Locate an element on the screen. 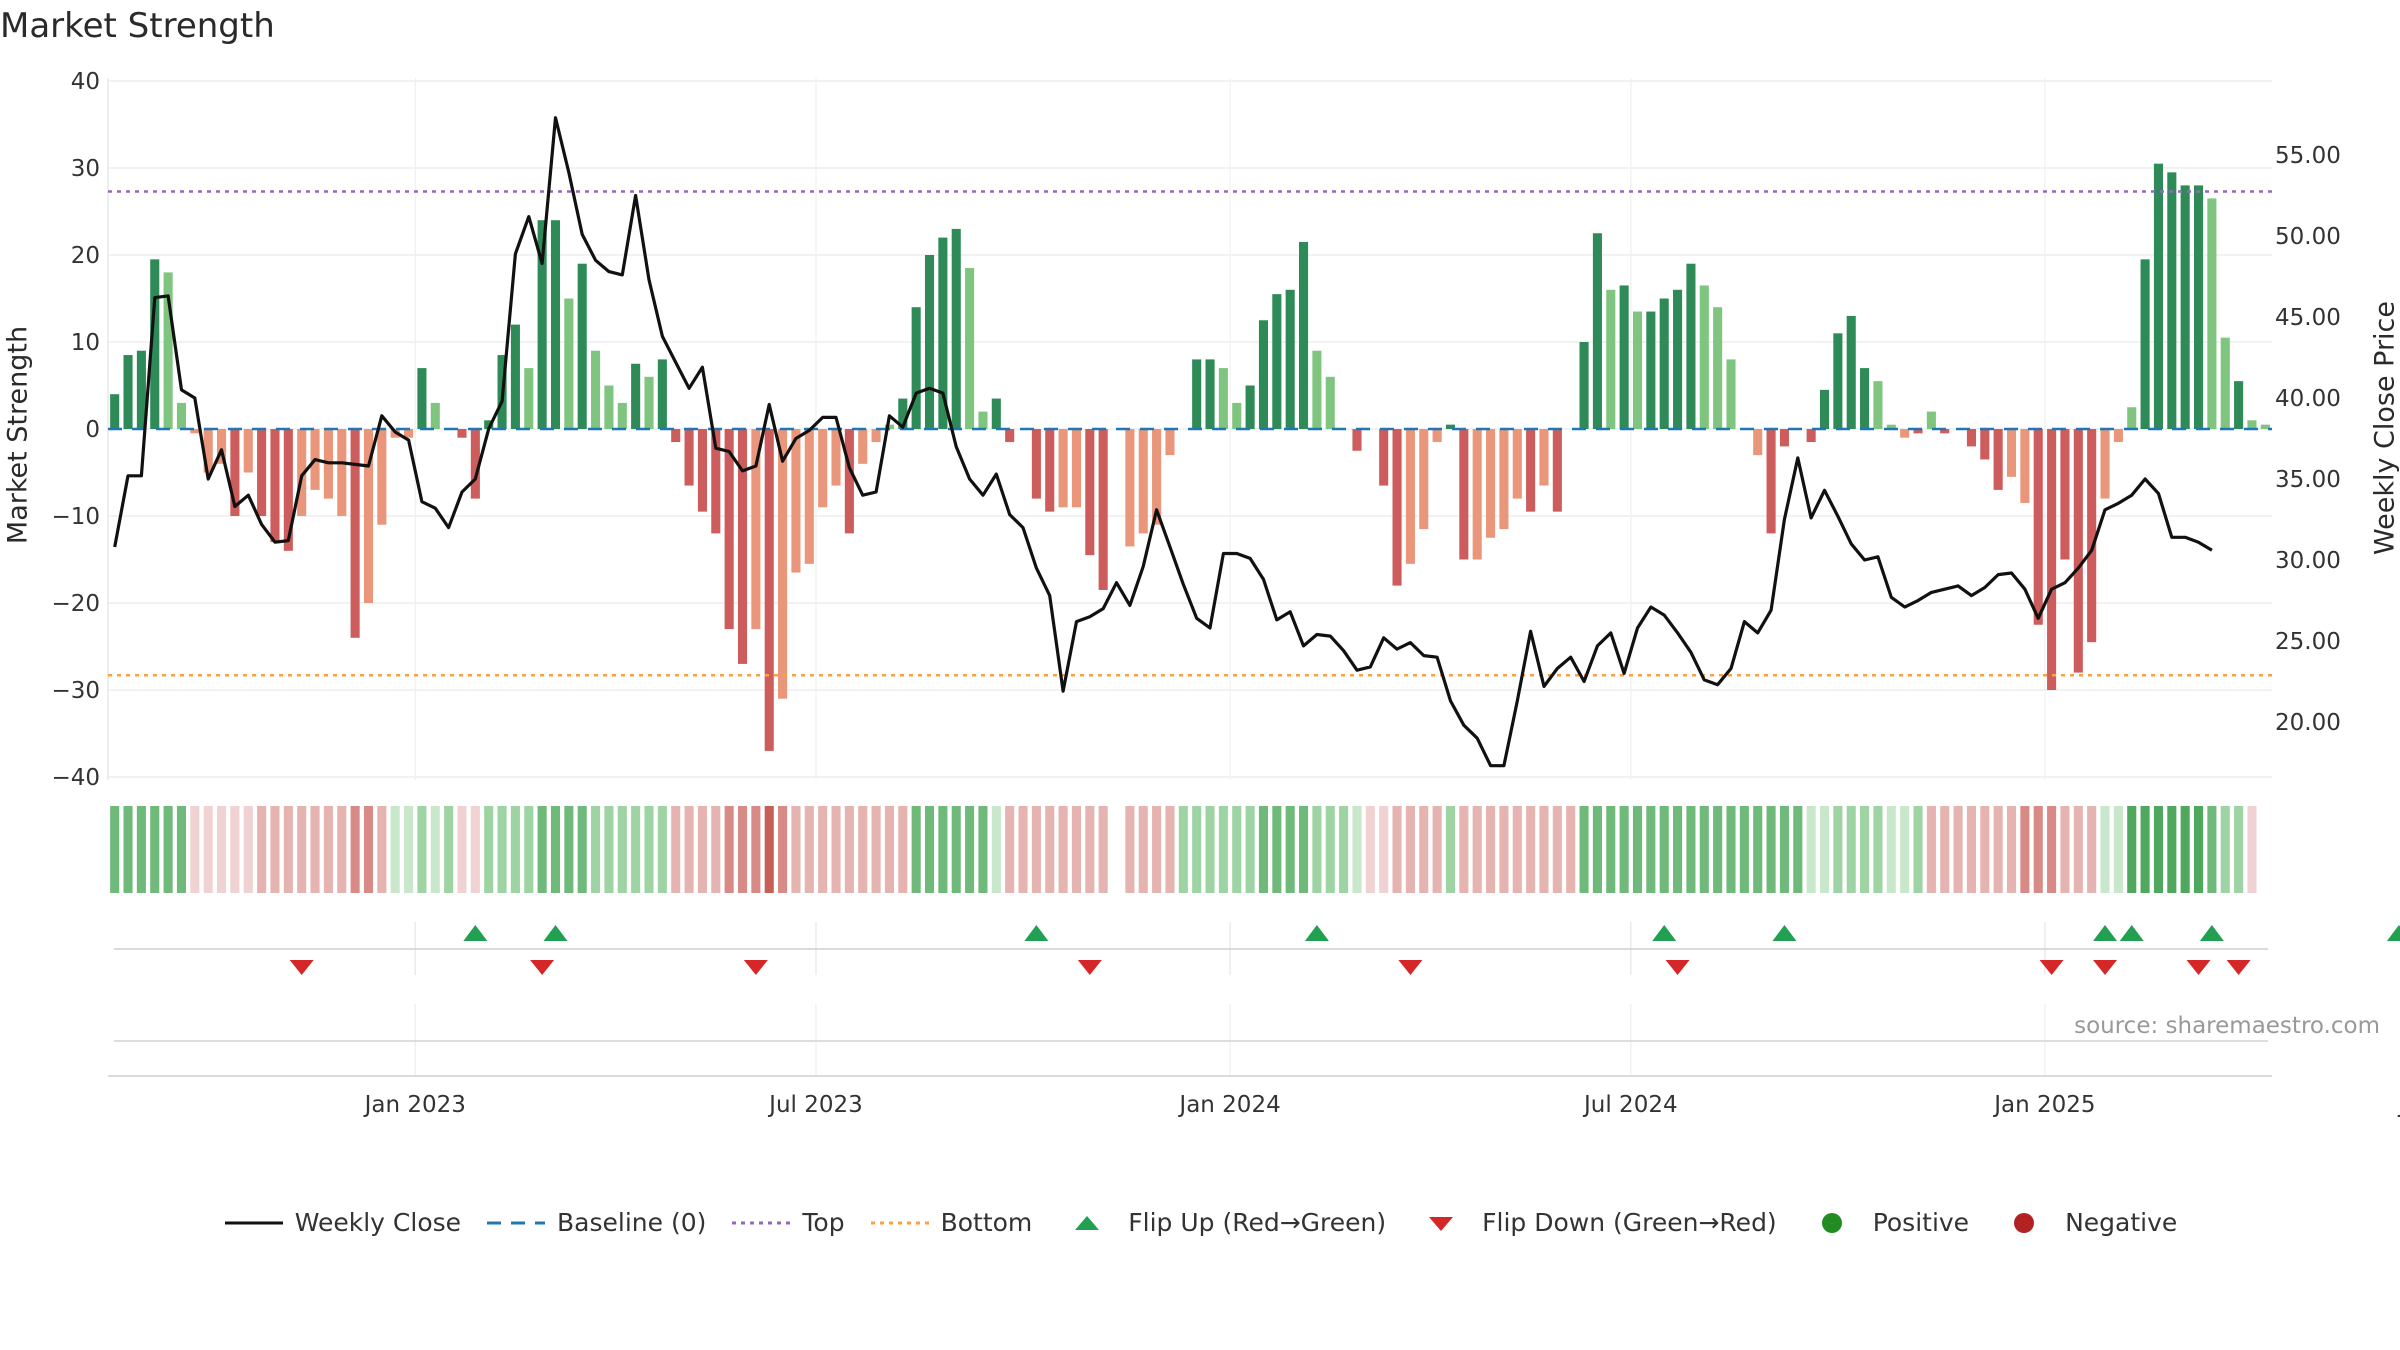 Image resolution: width=2400 pixels, height=1350 pixels. y-tick-label: −40 is located at coordinates (75, 778).